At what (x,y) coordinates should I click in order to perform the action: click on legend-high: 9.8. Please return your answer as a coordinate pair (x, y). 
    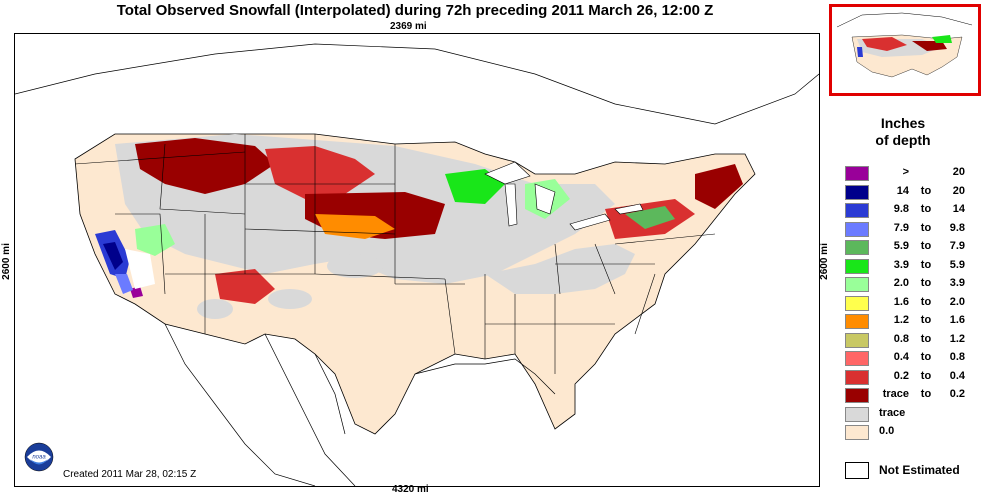
    Looking at the image, I should click on (957, 227).